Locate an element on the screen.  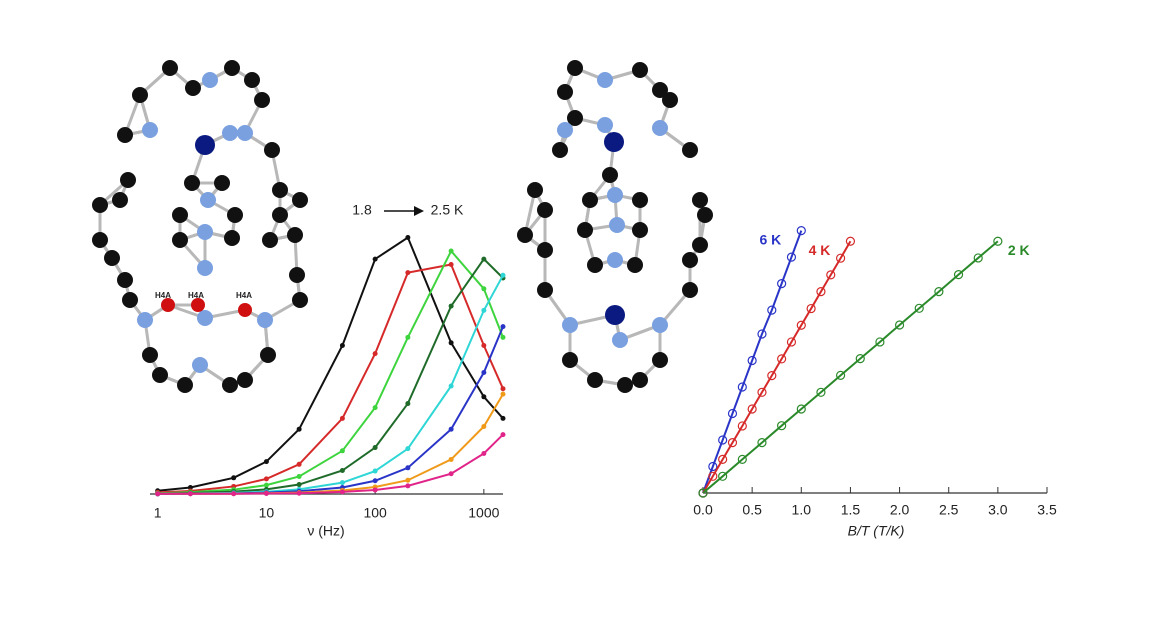
fit-line is located at coordinates (777, 367).